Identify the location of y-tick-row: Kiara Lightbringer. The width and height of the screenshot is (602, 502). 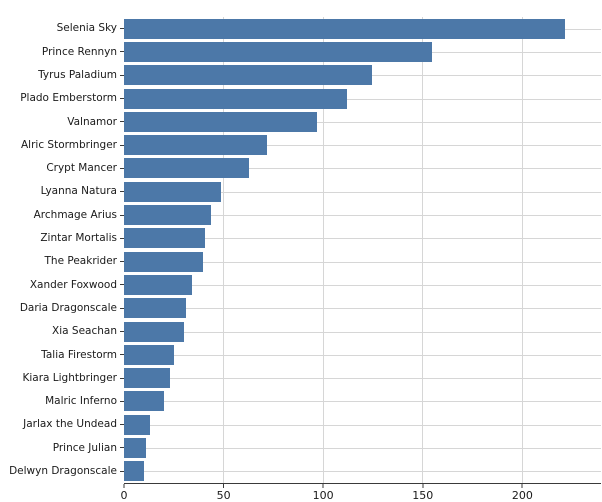
(62, 377).